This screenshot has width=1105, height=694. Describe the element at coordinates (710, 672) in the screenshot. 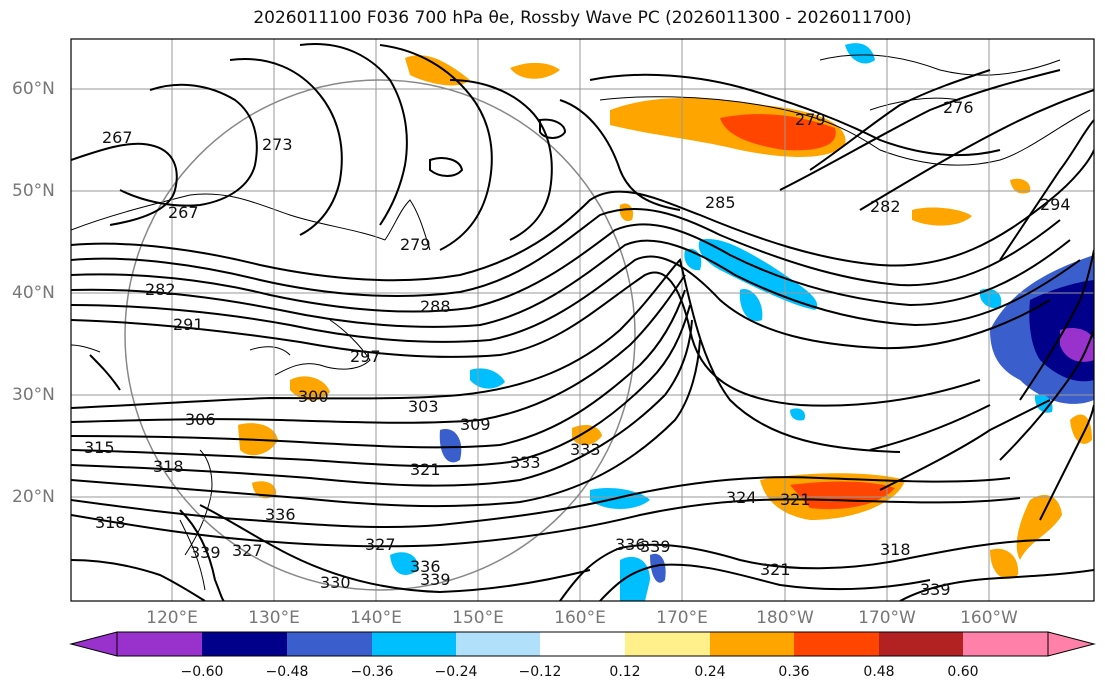

I see `colorbar-tick: 0.24` at that location.